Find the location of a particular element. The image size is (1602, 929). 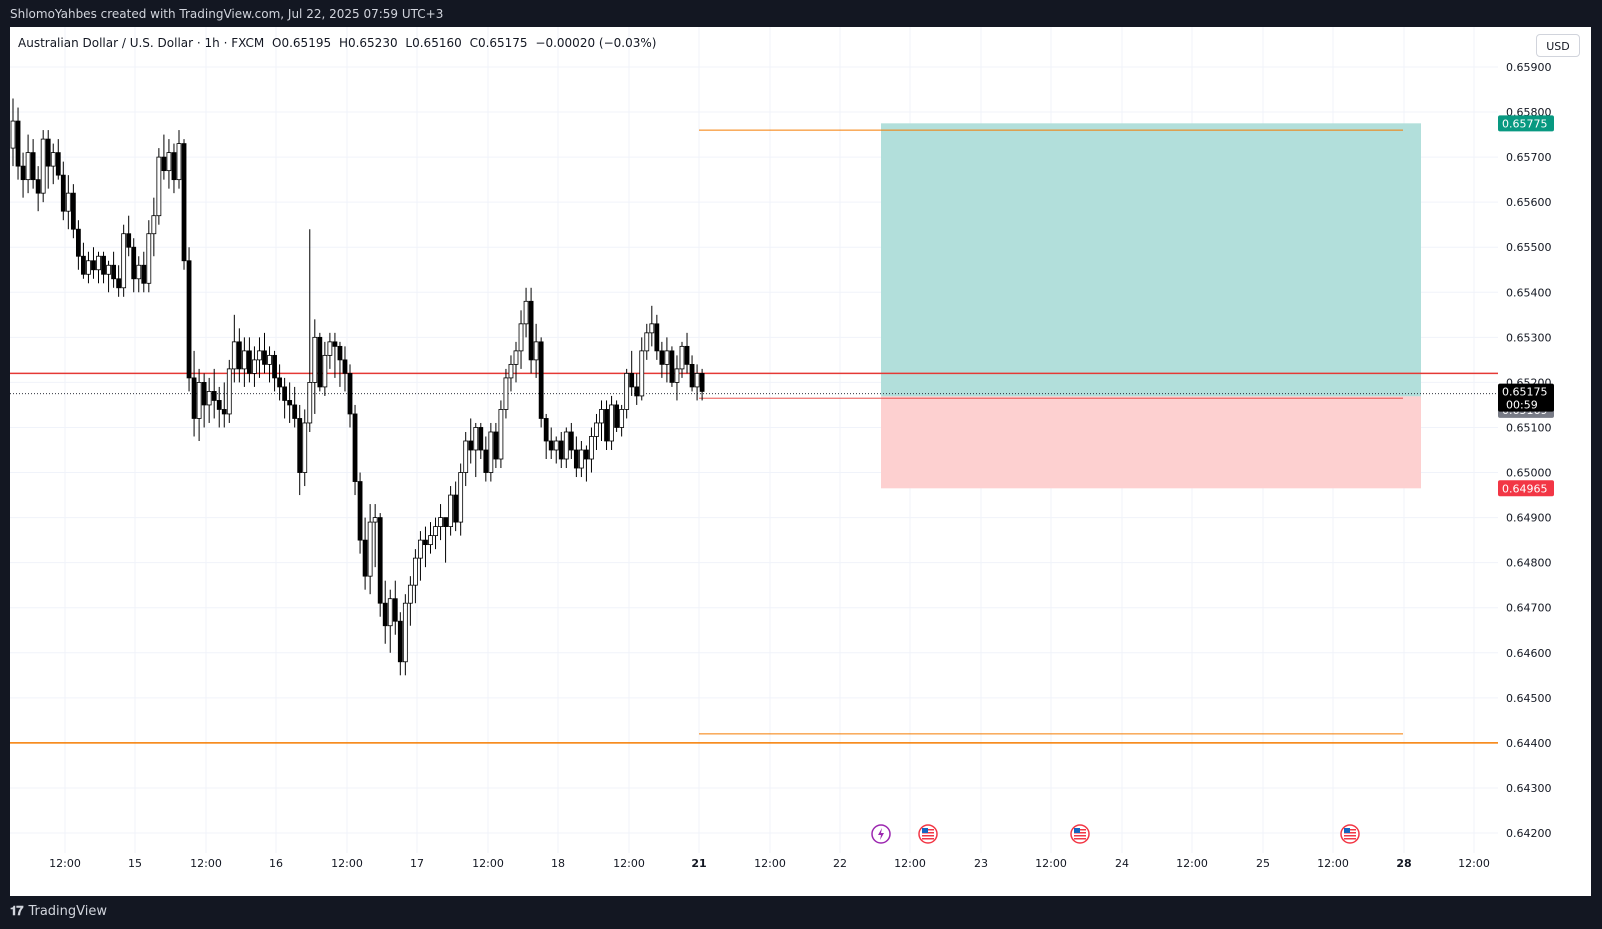

last-price-badge is located at coordinates (1526, 397).